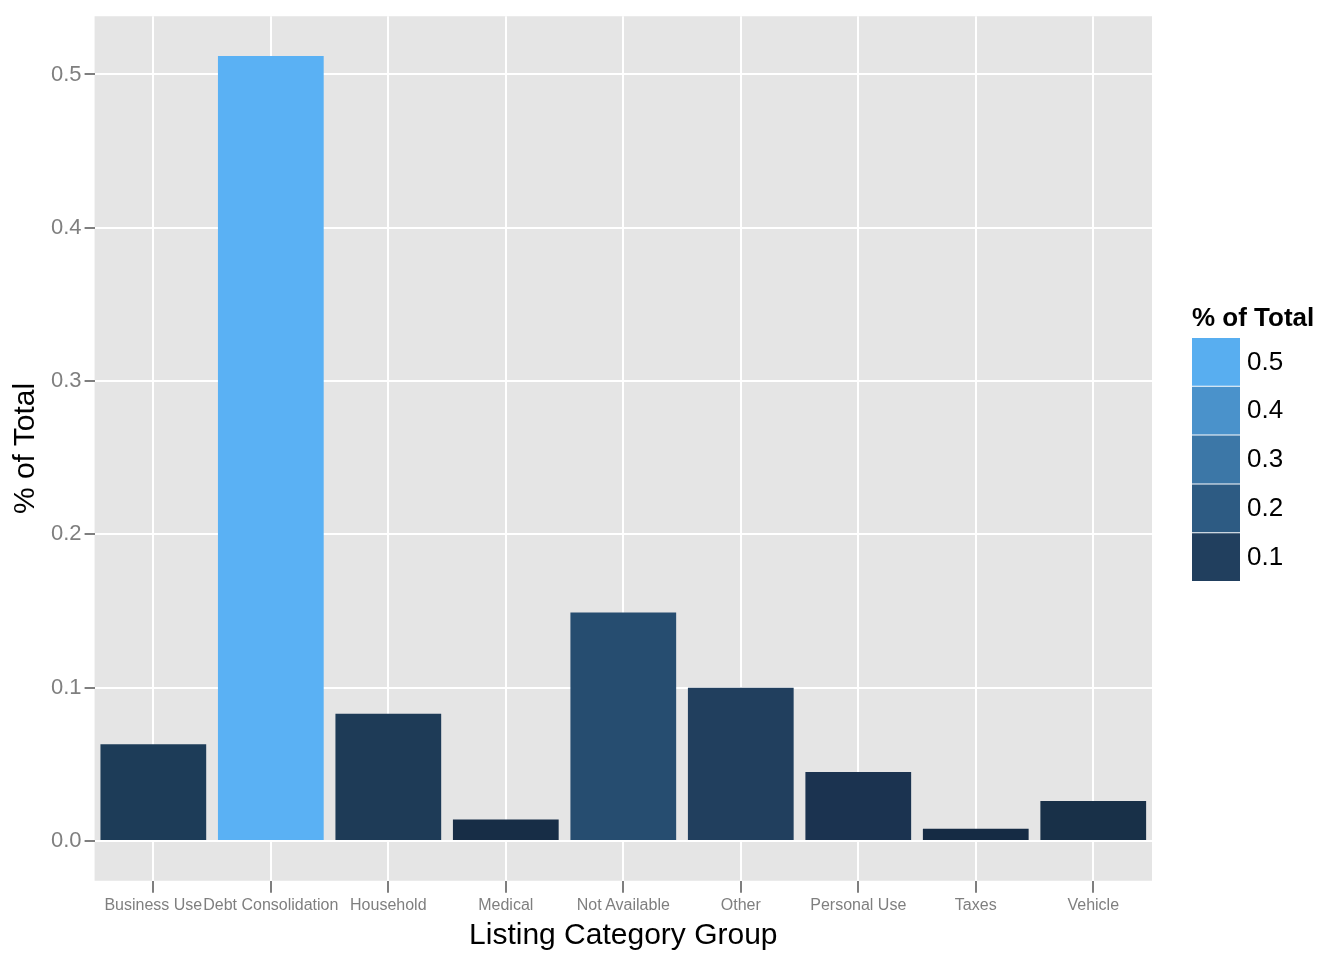 Image resolution: width=1334 pixels, height=962 pixels. What do you see at coordinates (66, 533) in the screenshot?
I see `y-tick-label: 0.2` at bounding box center [66, 533].